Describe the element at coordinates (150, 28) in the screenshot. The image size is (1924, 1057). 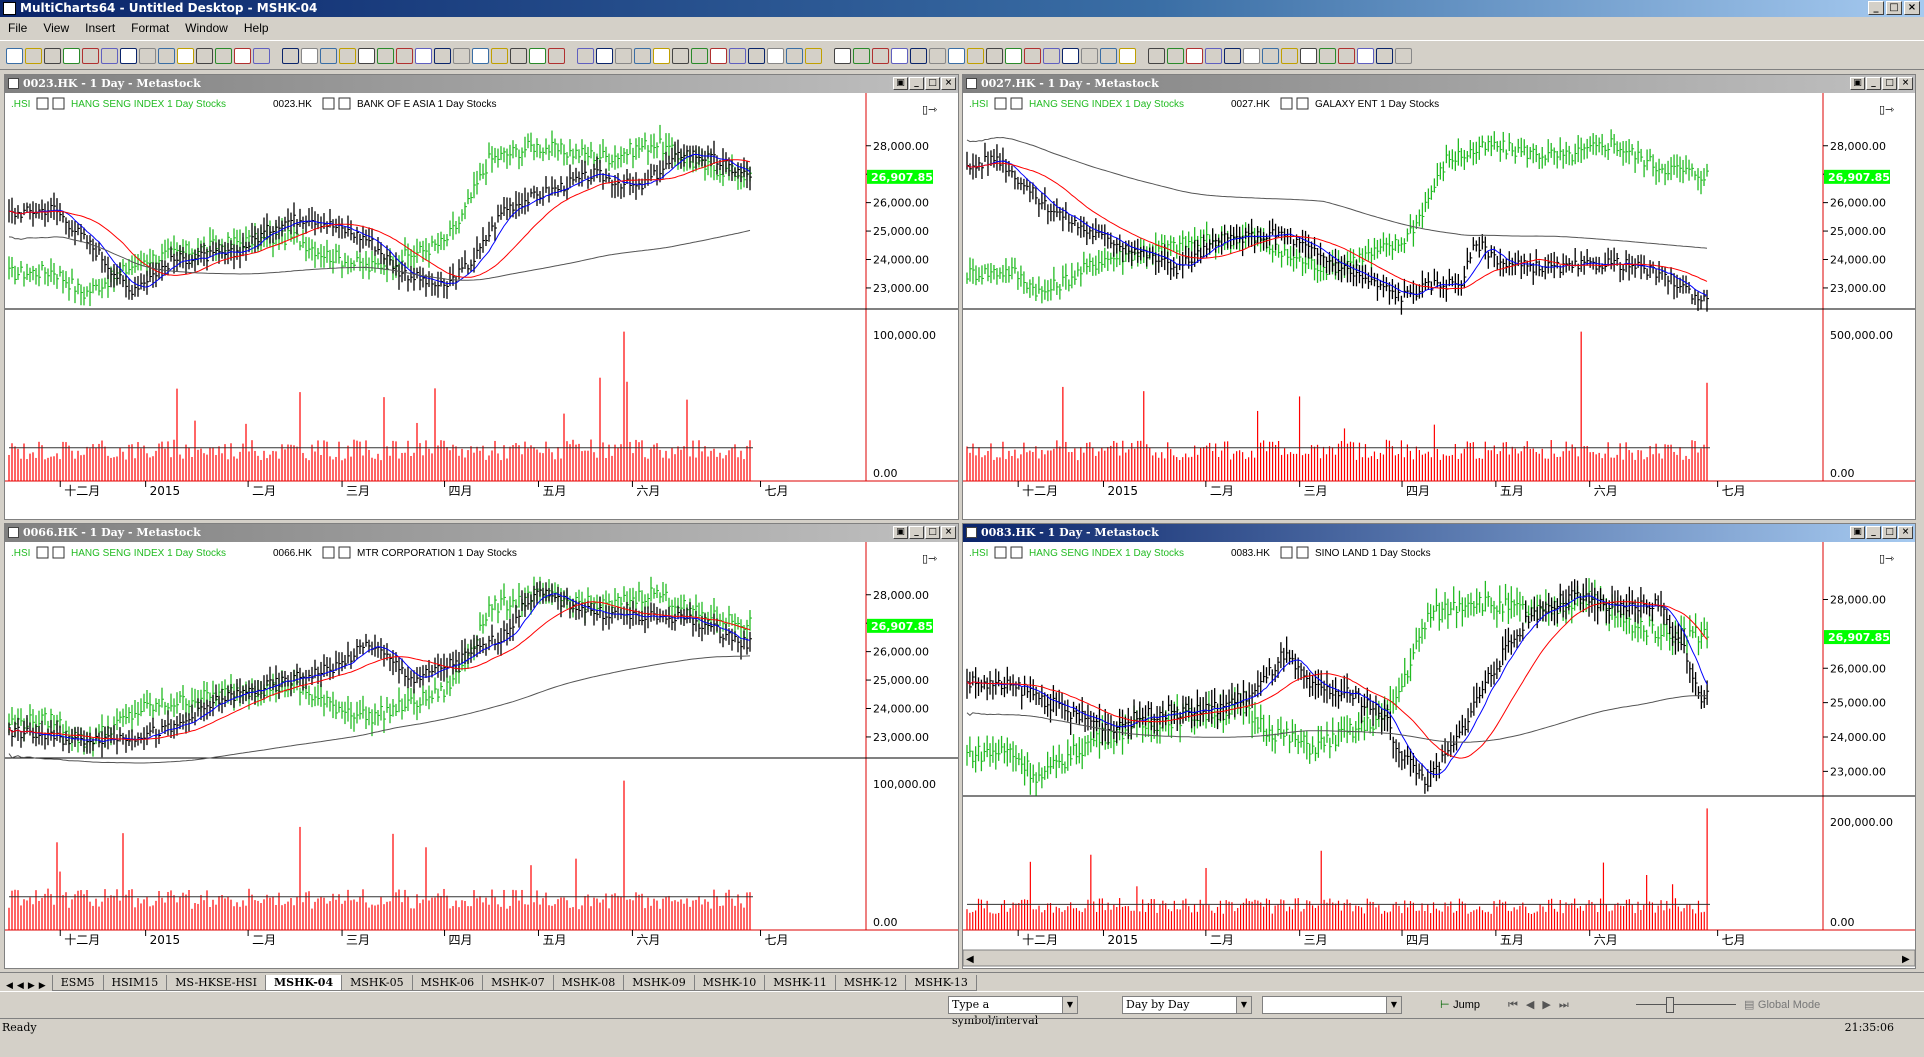
I see `menu-format: Format` at that location.